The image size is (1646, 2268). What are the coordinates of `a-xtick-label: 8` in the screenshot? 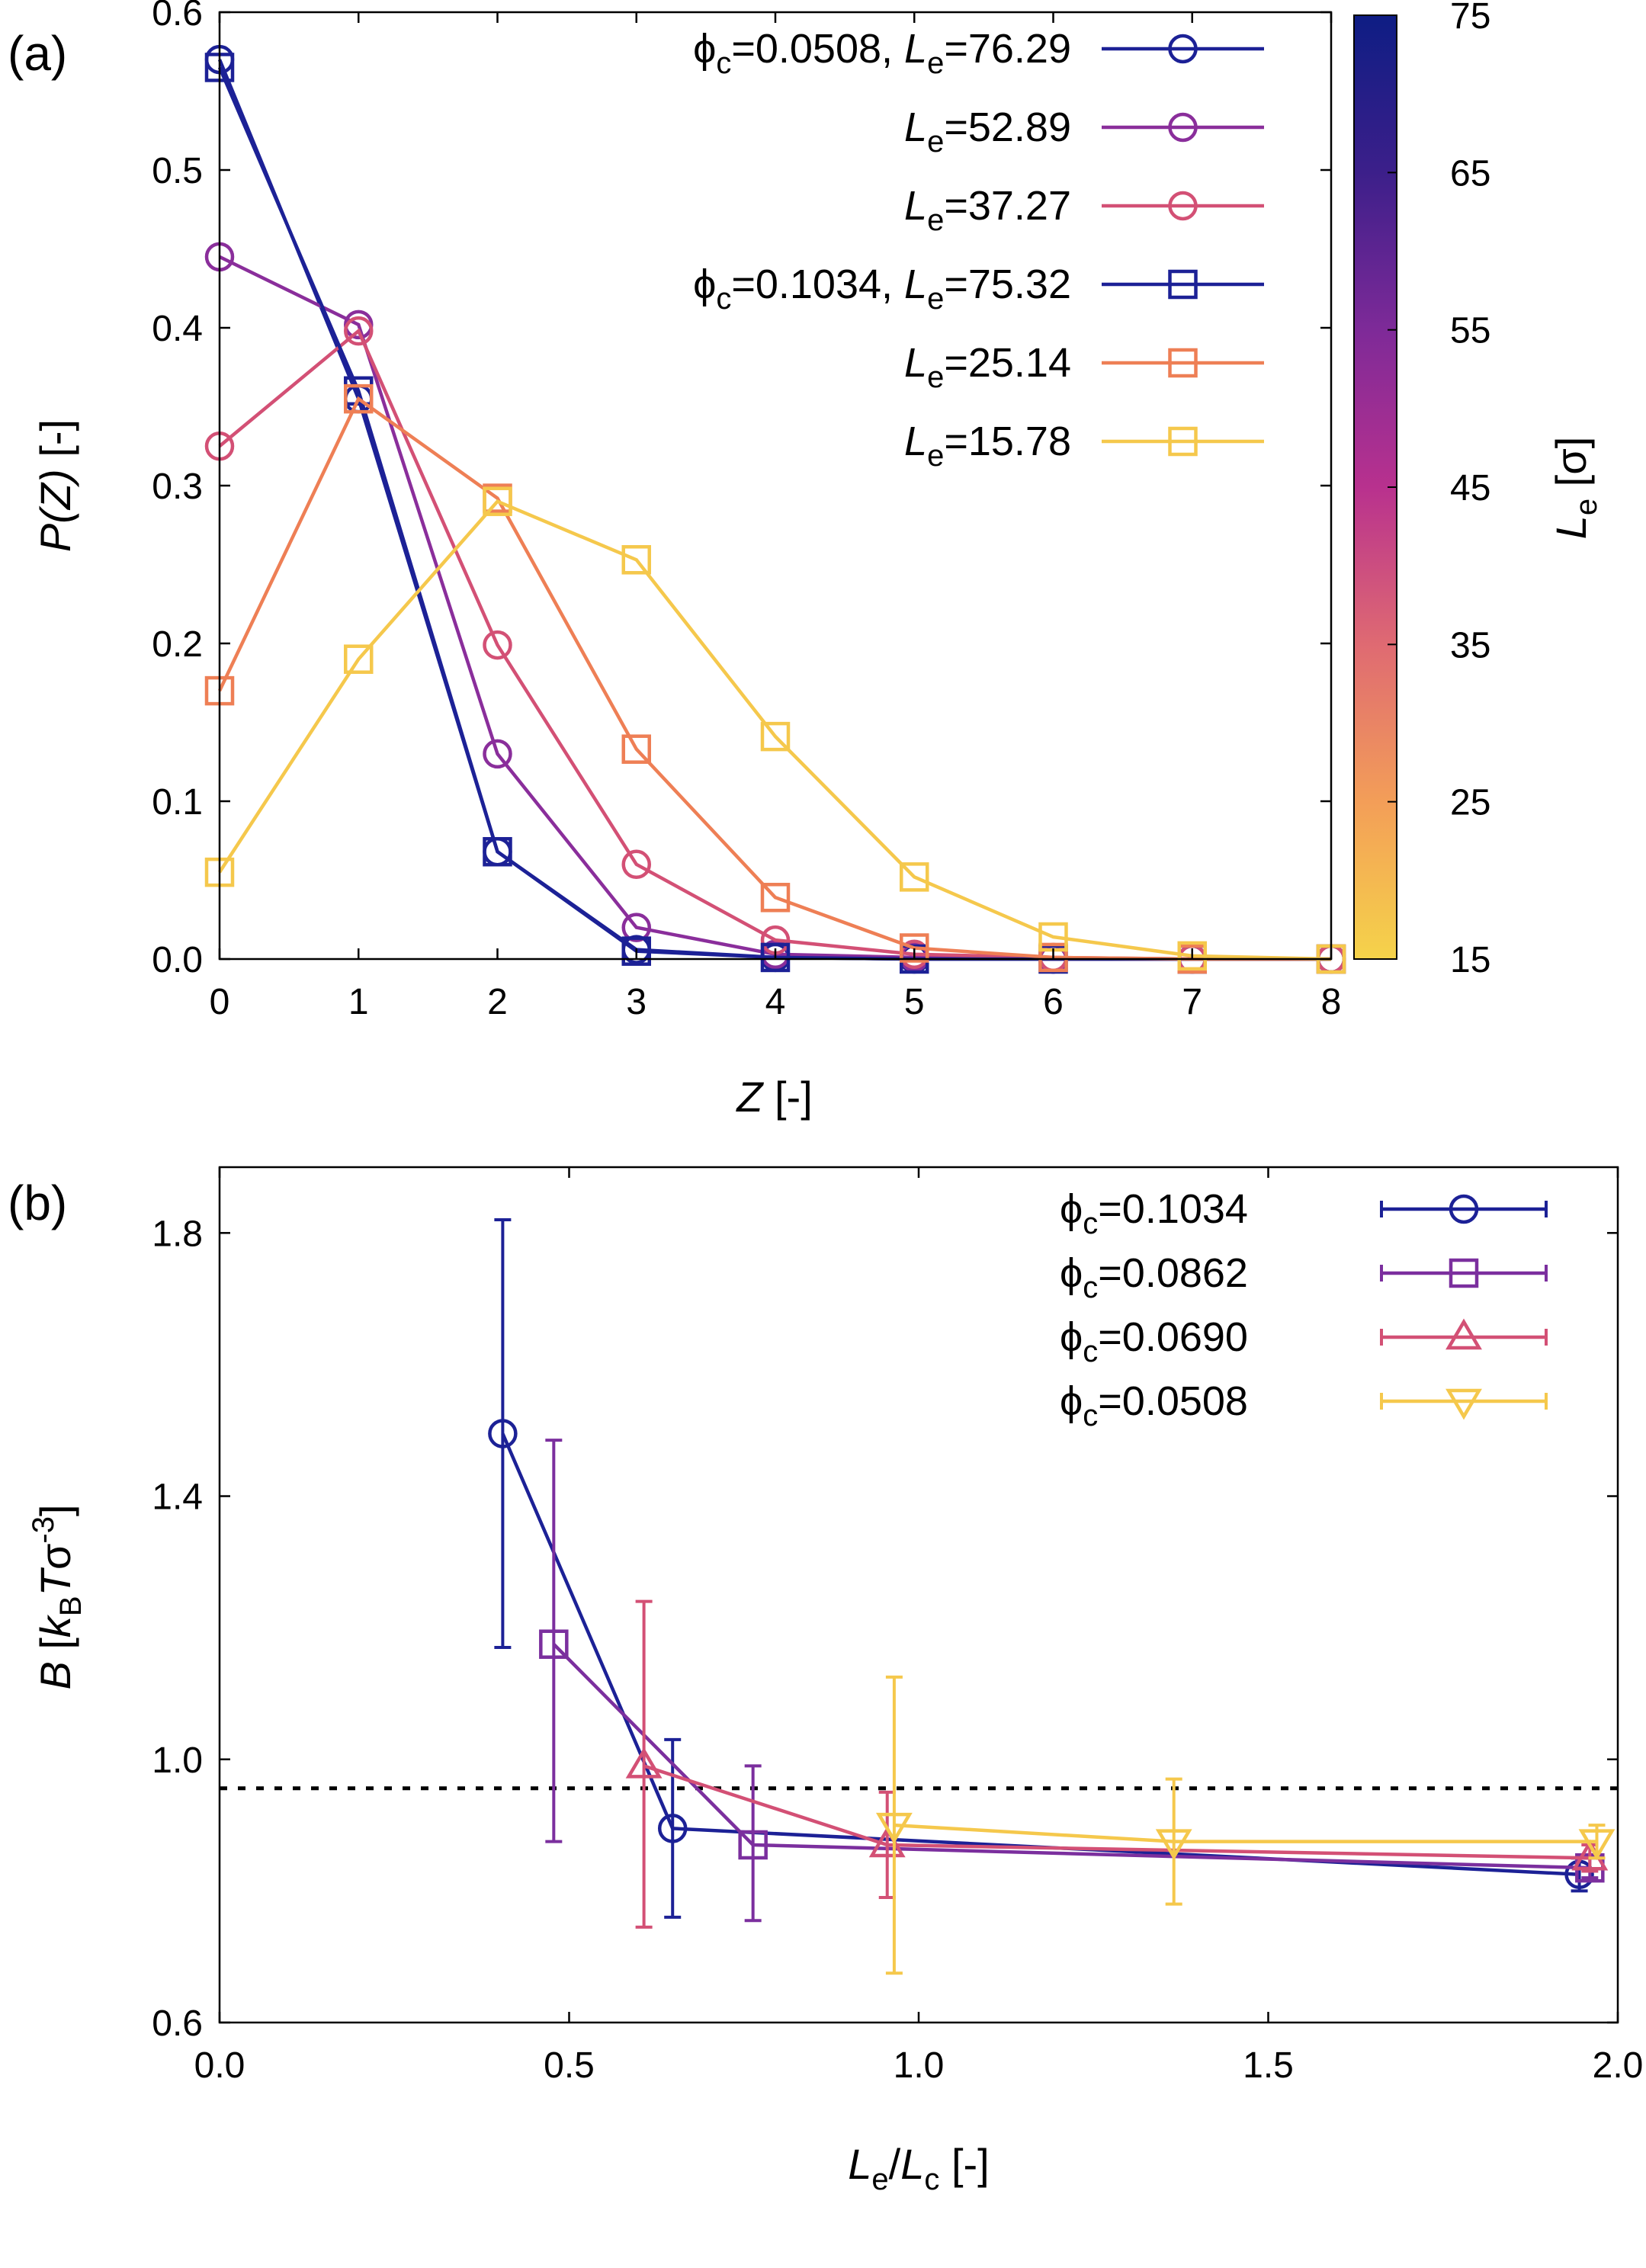 It's located at (1331, 1002).